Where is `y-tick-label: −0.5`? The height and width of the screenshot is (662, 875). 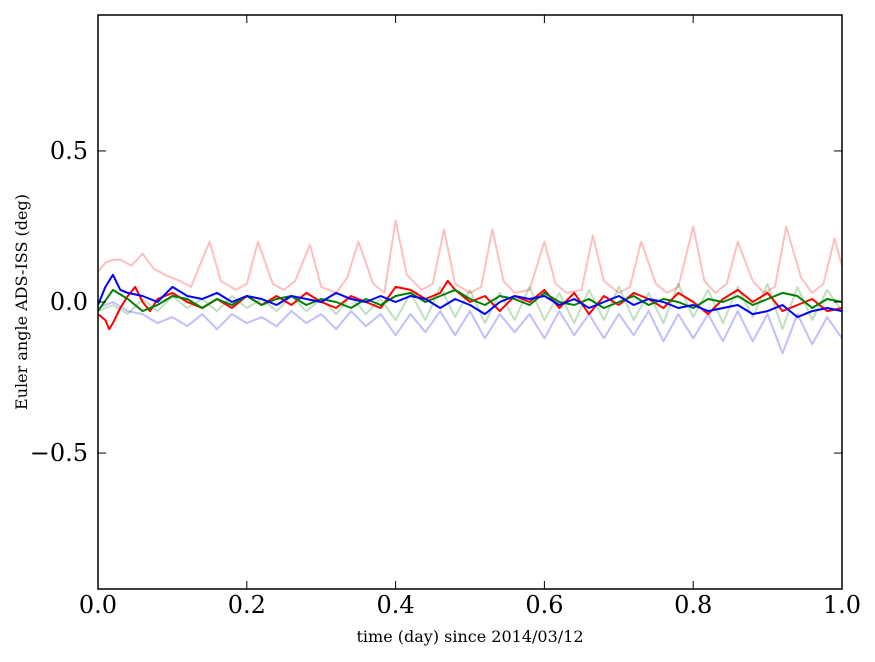 y-tick-label: −0.5 is located at coordinates (59, 453).